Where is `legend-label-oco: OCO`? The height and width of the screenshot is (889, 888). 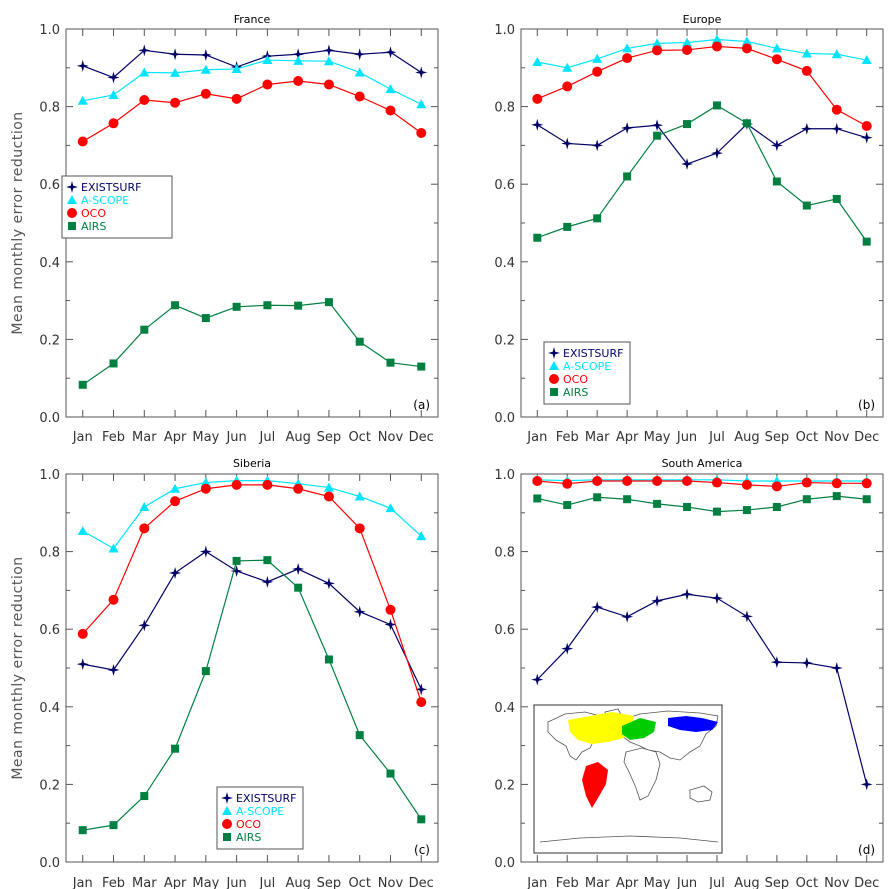
legend-label-oco: OCO is located at coordinates (93, 213).